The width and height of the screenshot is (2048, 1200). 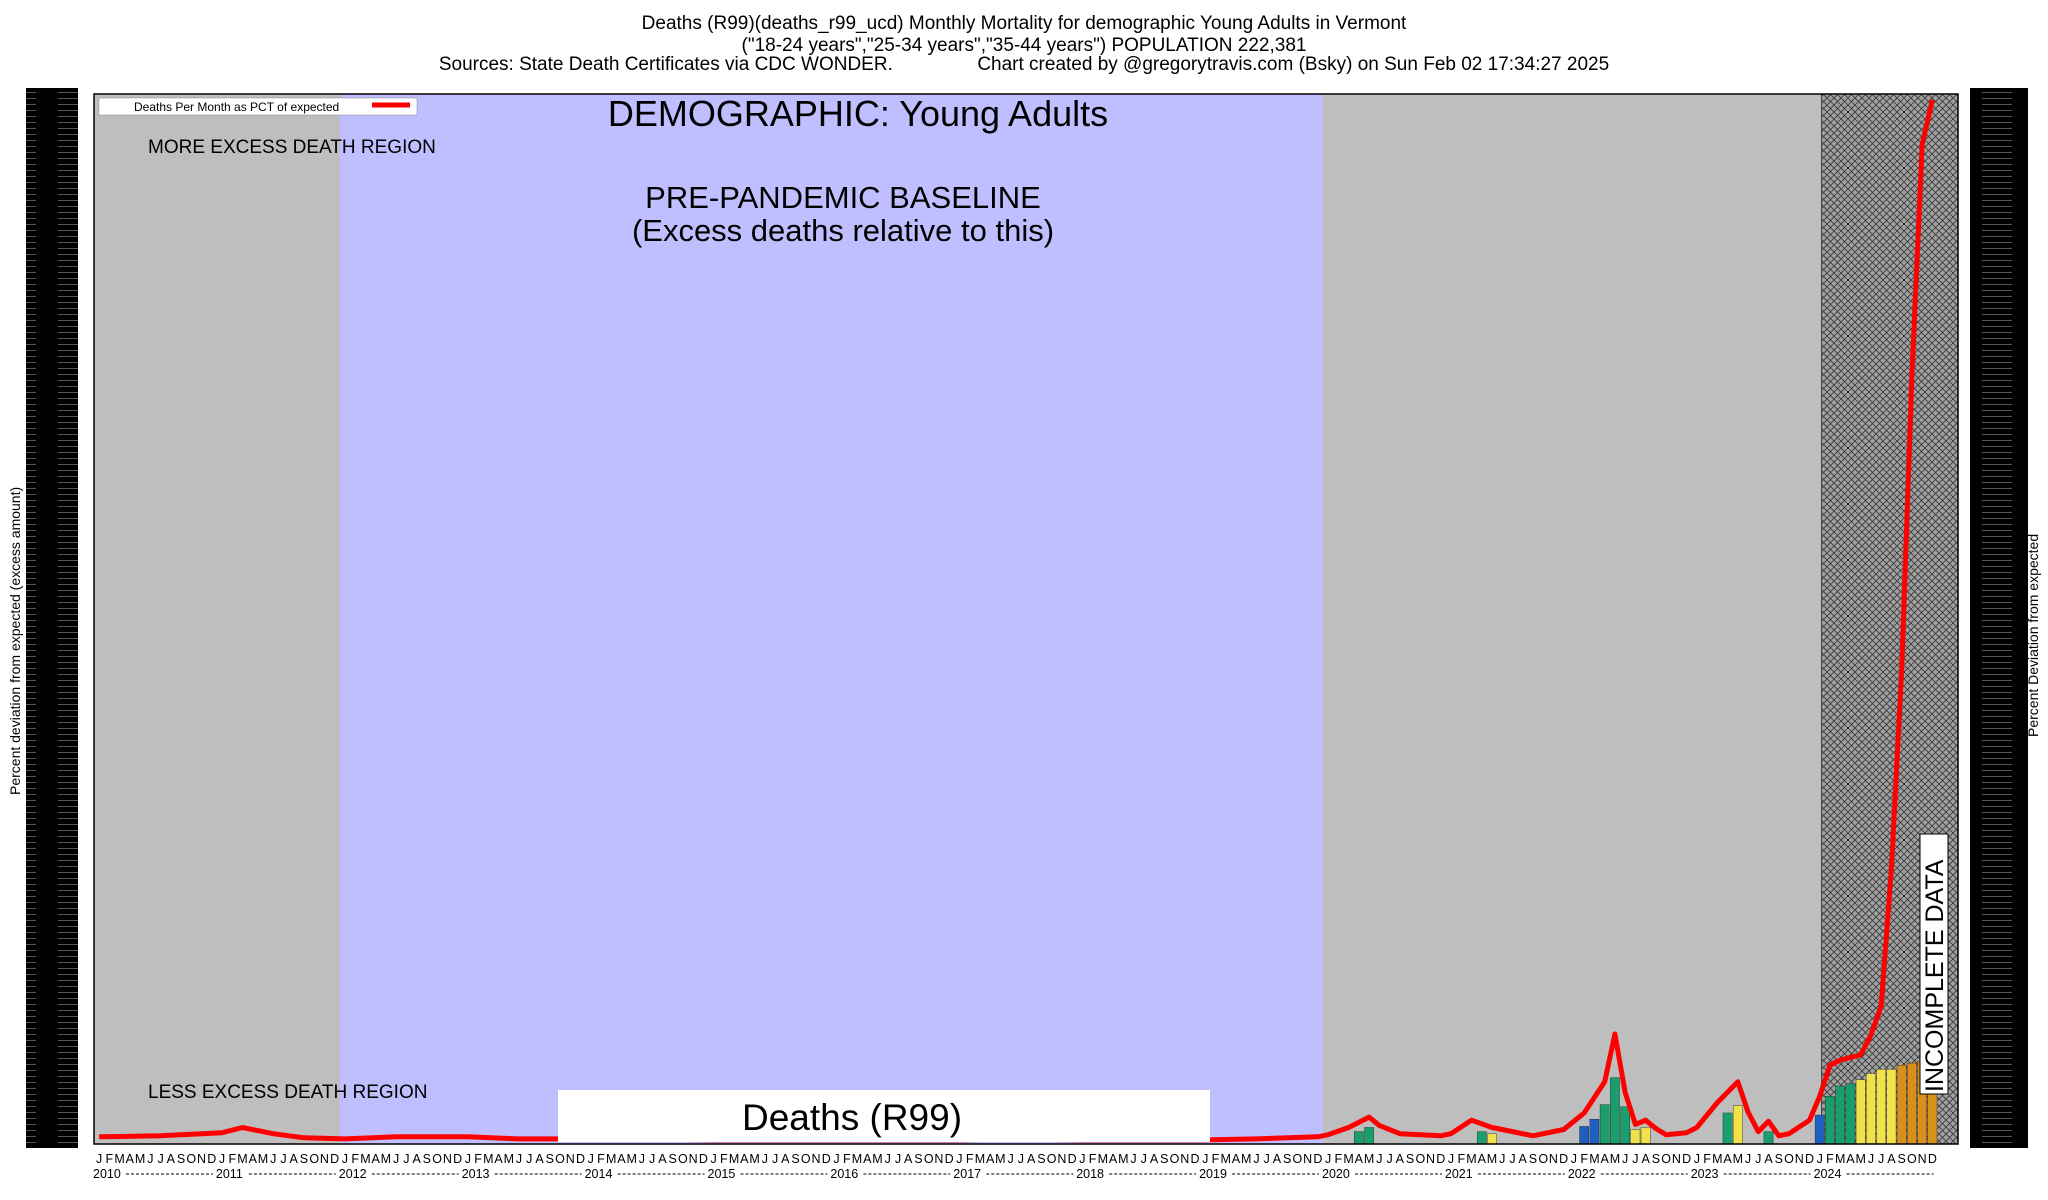 What do you see at coordinates (1822, 619) in the screenshot?
I see `incomplete-boundary` at bounding box center [1822, 619].